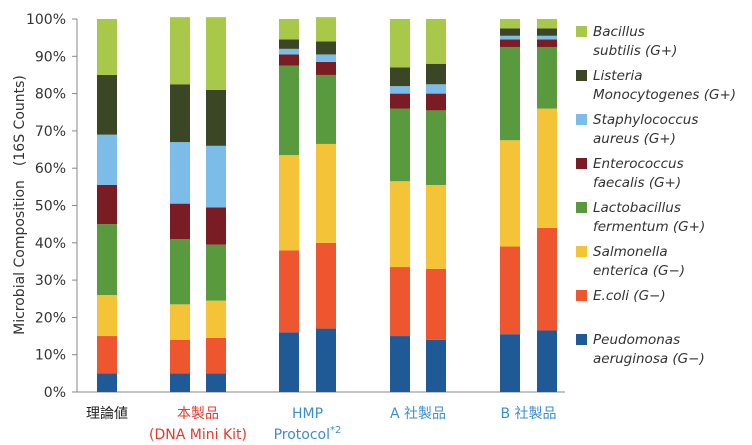 Image resolution: width=752 pixels, height=445 pixels. I want to click on footnote-superscript: *2, so click(335, 430).